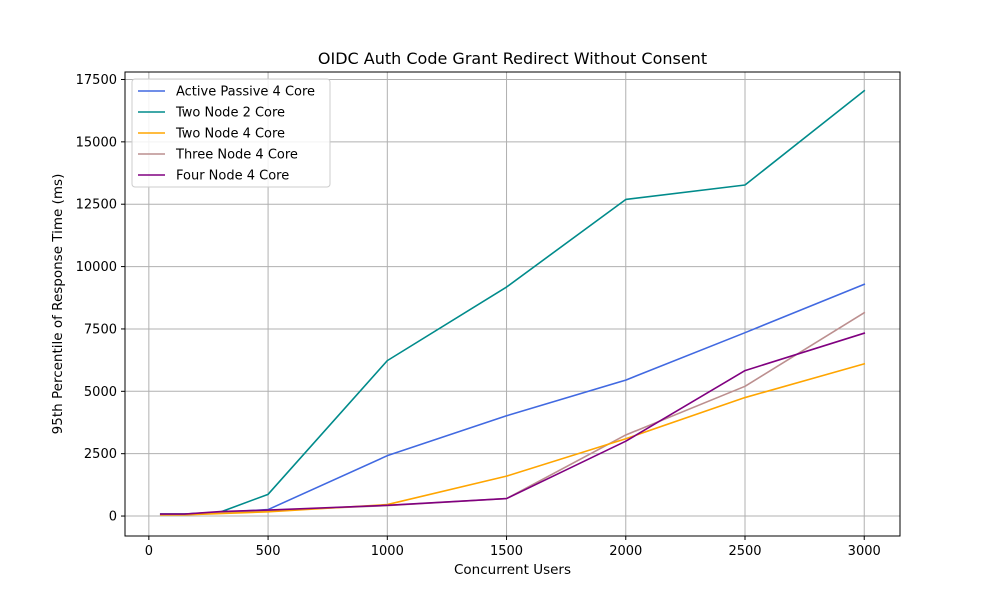 This screenshot has width=1000, height=600. What do you see at coordinates (387, 551) in the screenshot?
I see `x-tick-label: 1000` at bounding box center [387, 551].